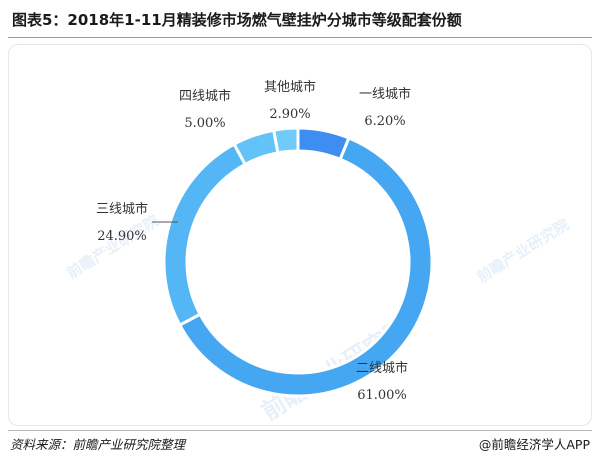 This screenshot has width=600, height=465. Describe the element at coordinates (534, 444) in the screenshot. I see `brand-credit: @前瞻经济学人APP` at that location.